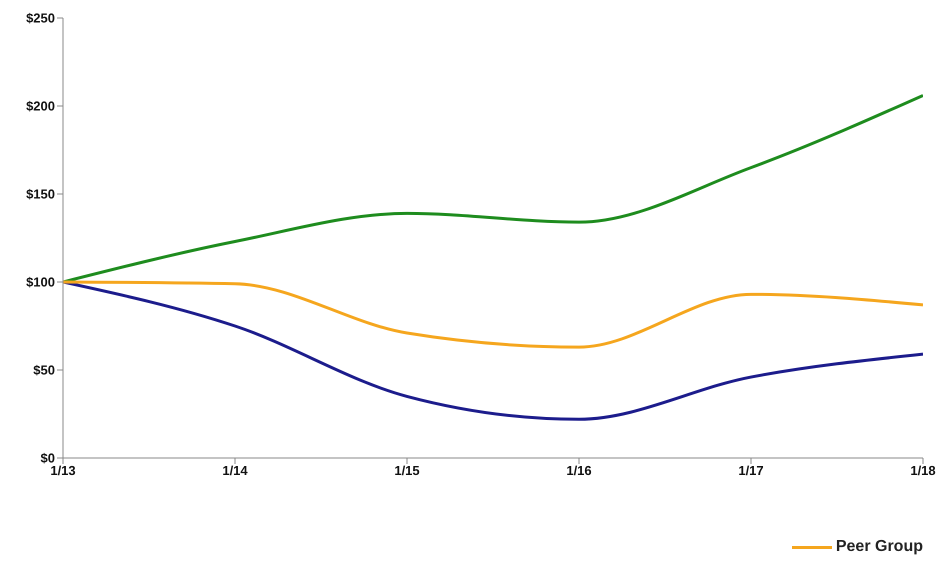  What do you see at coordinates (63, 470) in the screenshot?
I see `x-tick-label: 1/13` at bounding box center [63, 470].